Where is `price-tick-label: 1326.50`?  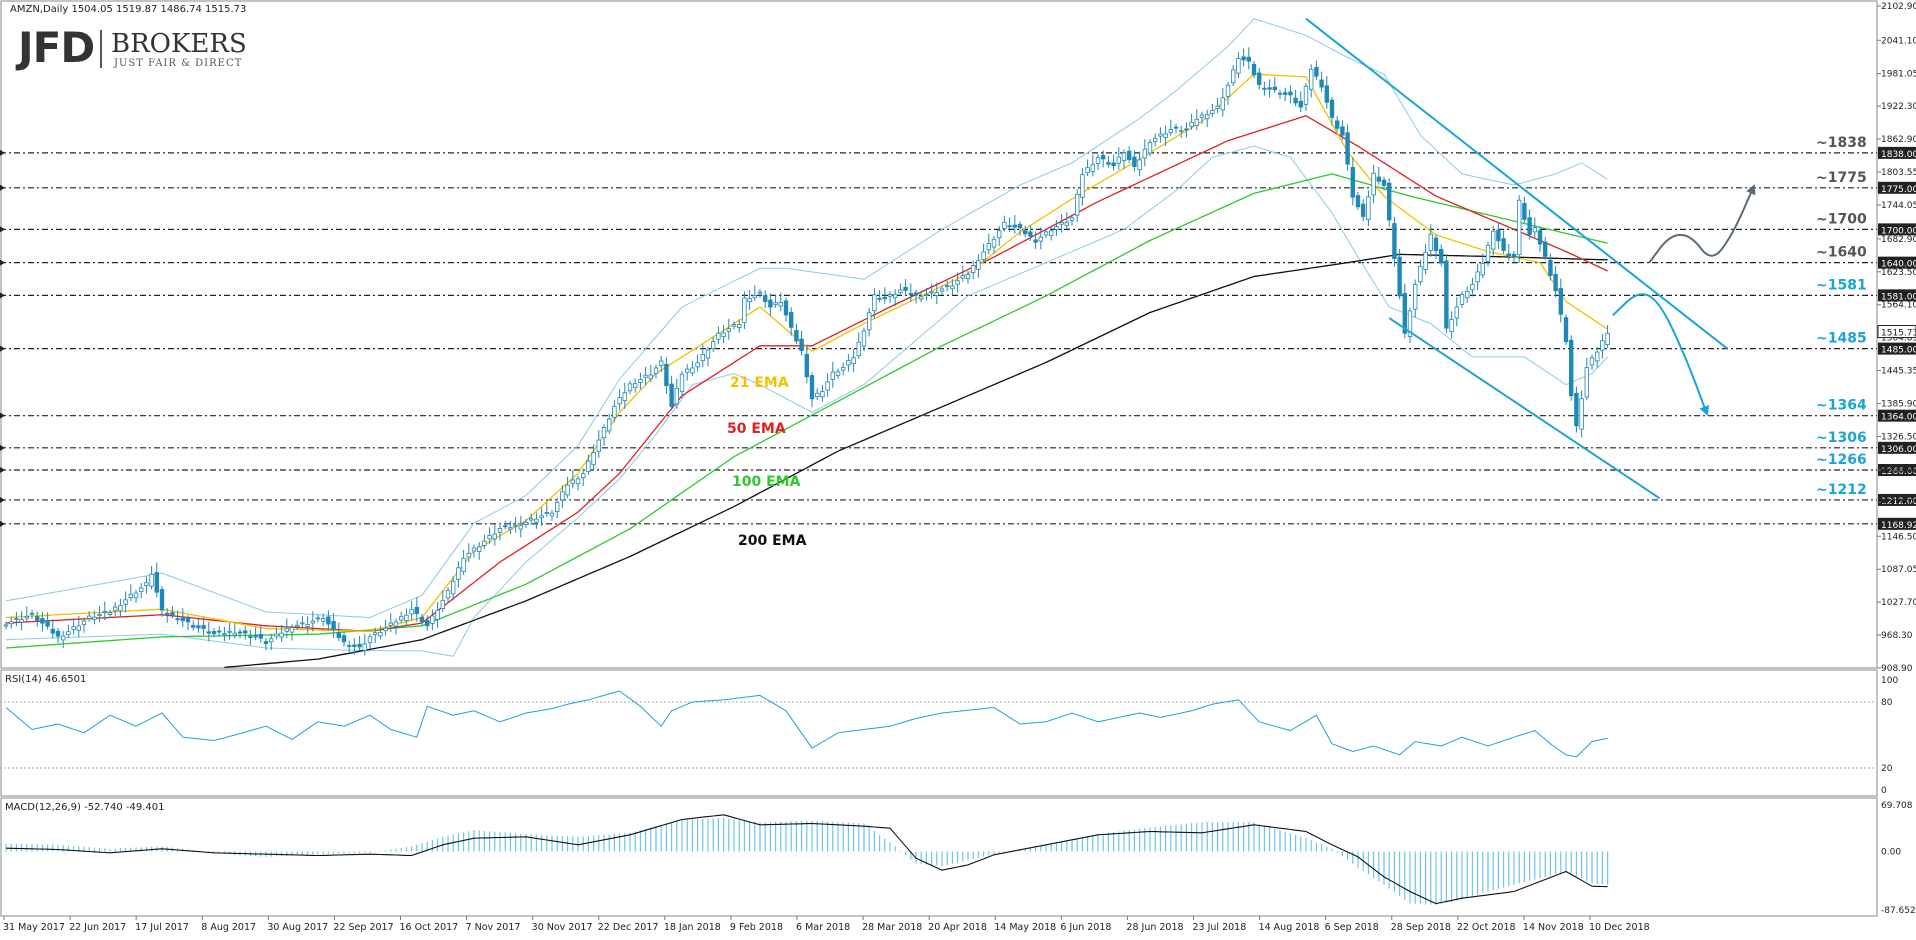
price-tick-label: 1326.50 is located at coordinates (1898, 437).